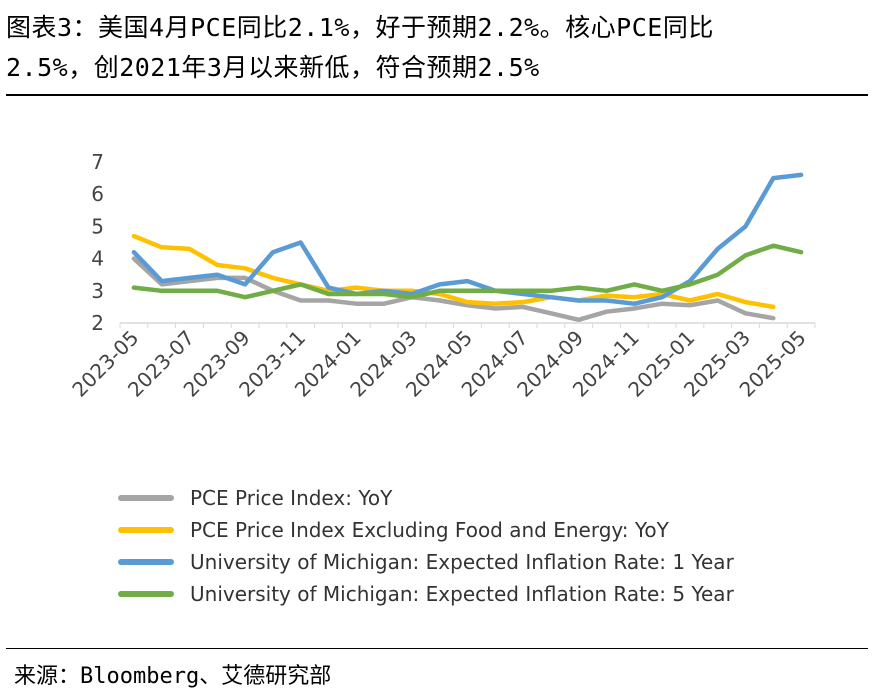 This screenshot has width=874, height=698. What do you see at coordinates (97, 162) in the screenshot?
I see `y-tick-label: 7` at bounding box center [97, 162].